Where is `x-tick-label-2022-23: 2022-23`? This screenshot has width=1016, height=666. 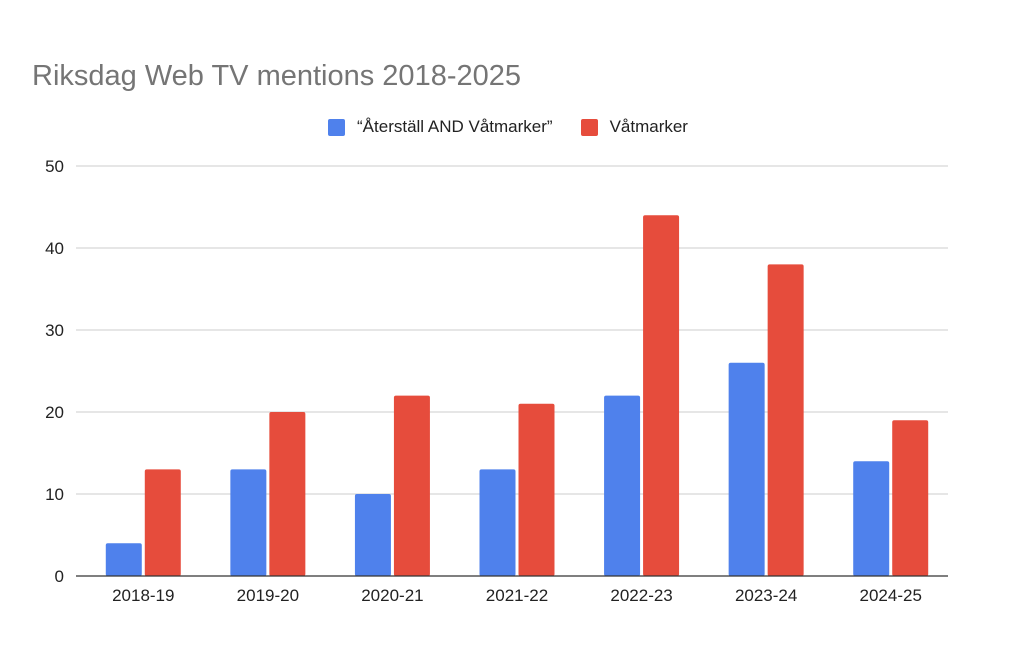
x-tick-label-2022-23: 2022-23 is located at coordinates (641, 595).